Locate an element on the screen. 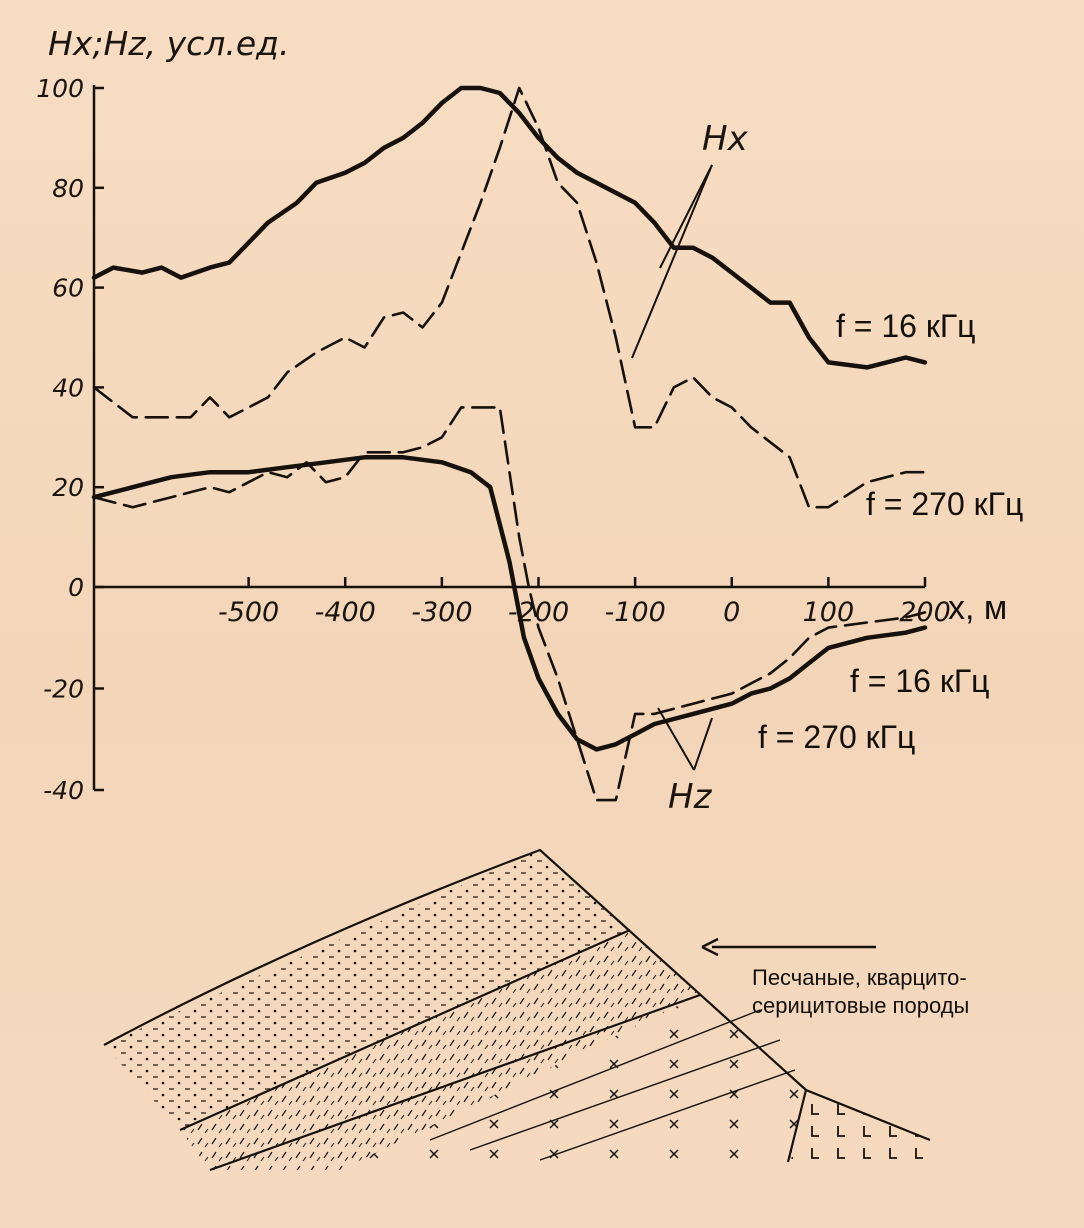  arrow-head is located at coordinates (710, 947).